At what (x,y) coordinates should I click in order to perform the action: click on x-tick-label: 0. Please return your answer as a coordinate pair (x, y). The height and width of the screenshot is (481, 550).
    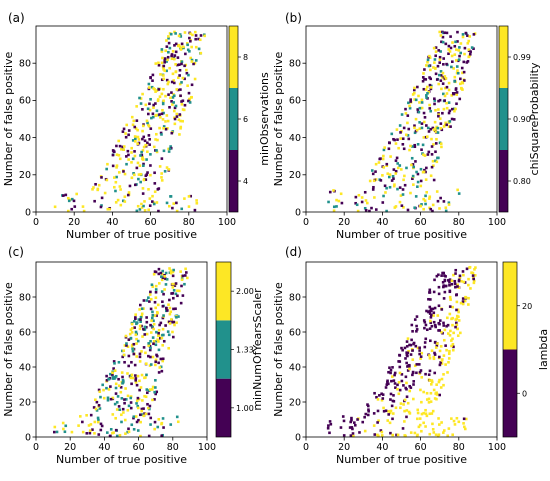
    Looking at the image, I should click on (306, 447).